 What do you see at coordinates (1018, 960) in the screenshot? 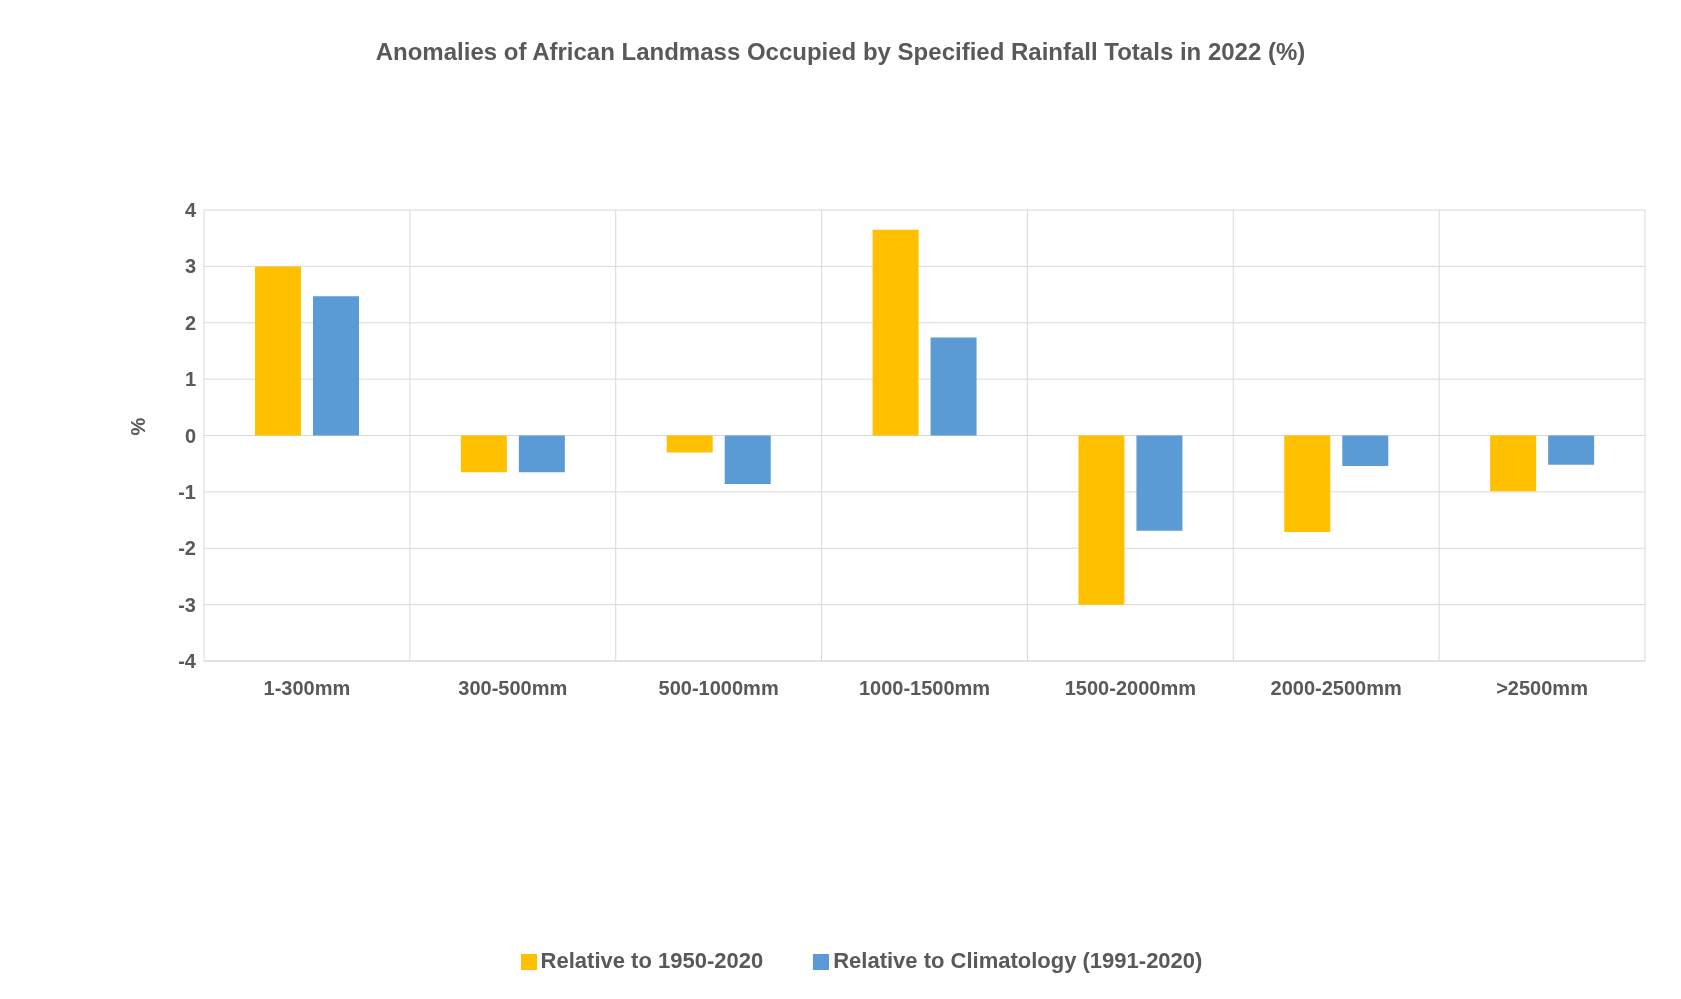
I see `legend-label: Relative to Climatology (1991-2020)` at bounding box center [1018, 960].